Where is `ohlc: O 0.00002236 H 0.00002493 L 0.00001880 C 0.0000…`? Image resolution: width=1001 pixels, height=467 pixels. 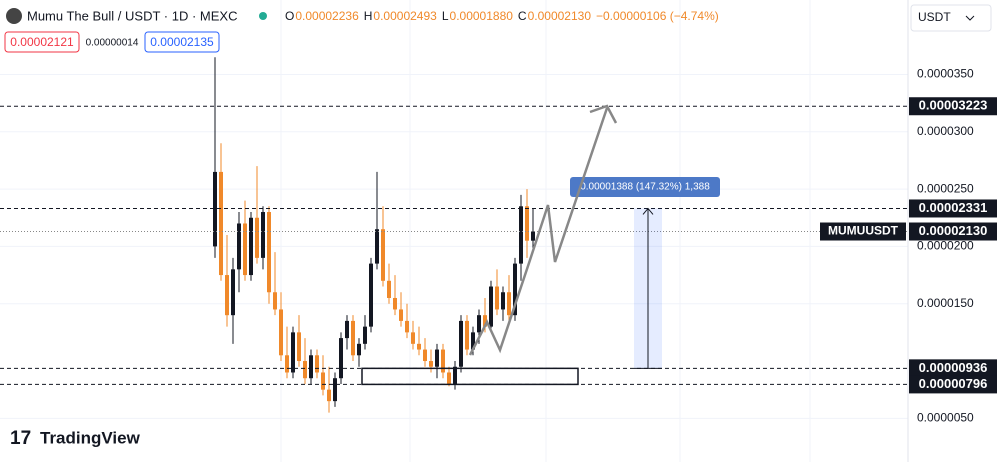 ohlc: O 0.00002236 H 0.00002493 L 0.00001880 C 0.0000… is located at coordinates (438, 16).